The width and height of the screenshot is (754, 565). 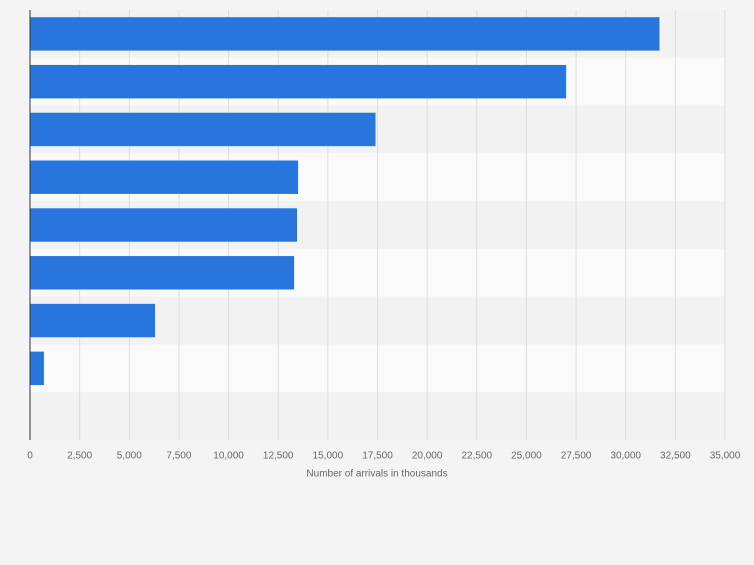 What do you see at coordinates (526, 456) in the screenshot?
I see `x-tick-label: 25,000` at bounding box center [526, 456].